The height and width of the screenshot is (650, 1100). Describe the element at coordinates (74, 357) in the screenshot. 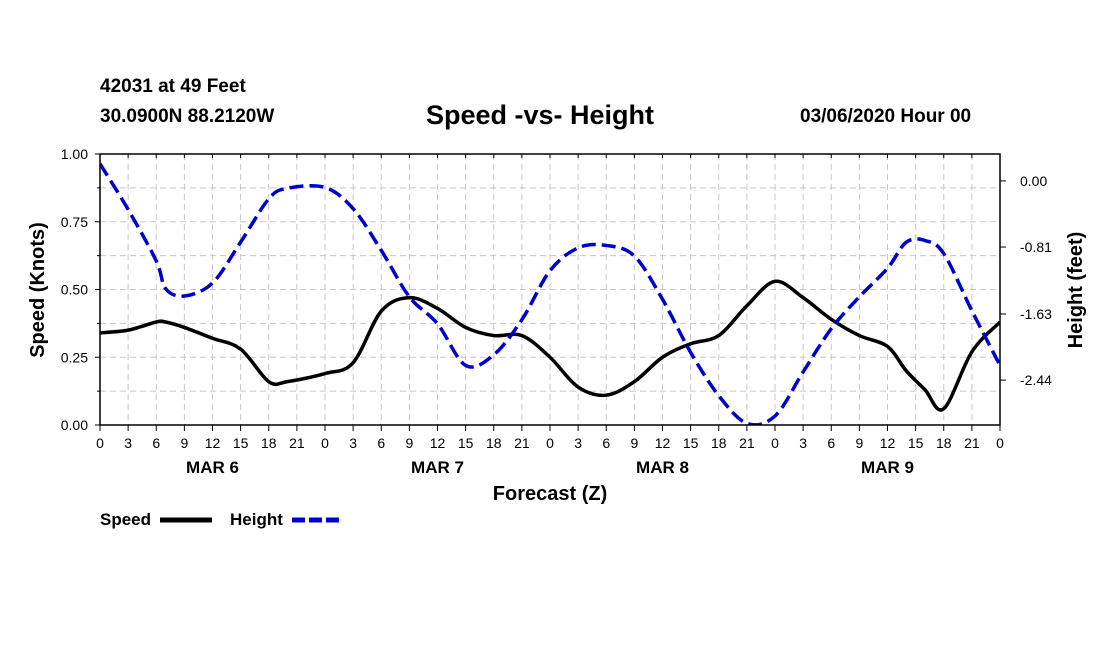

I see `y-tick-label: 0.25` at that location.